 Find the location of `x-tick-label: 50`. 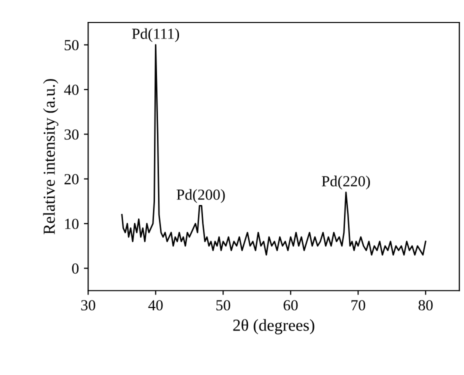

x-tick-label: 50 is located at coordinates (223, 305).